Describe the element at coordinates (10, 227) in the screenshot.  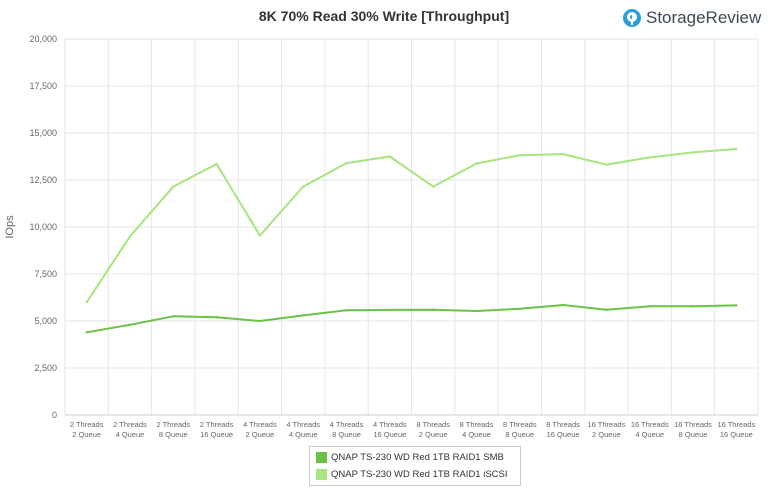
I see `y-axis-label: IOps` at that location.